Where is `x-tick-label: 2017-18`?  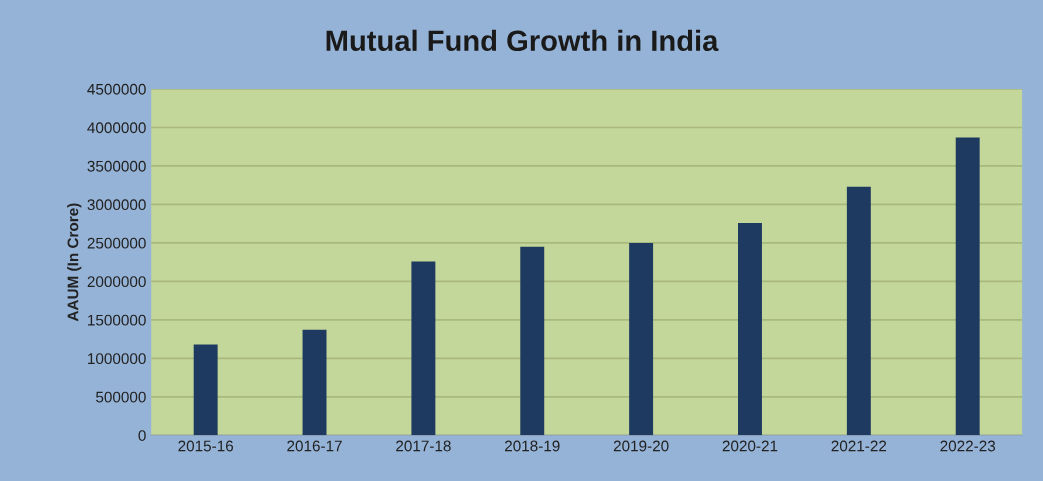
x-tick-label: 2017-18 is located at coordinates (423, 446).